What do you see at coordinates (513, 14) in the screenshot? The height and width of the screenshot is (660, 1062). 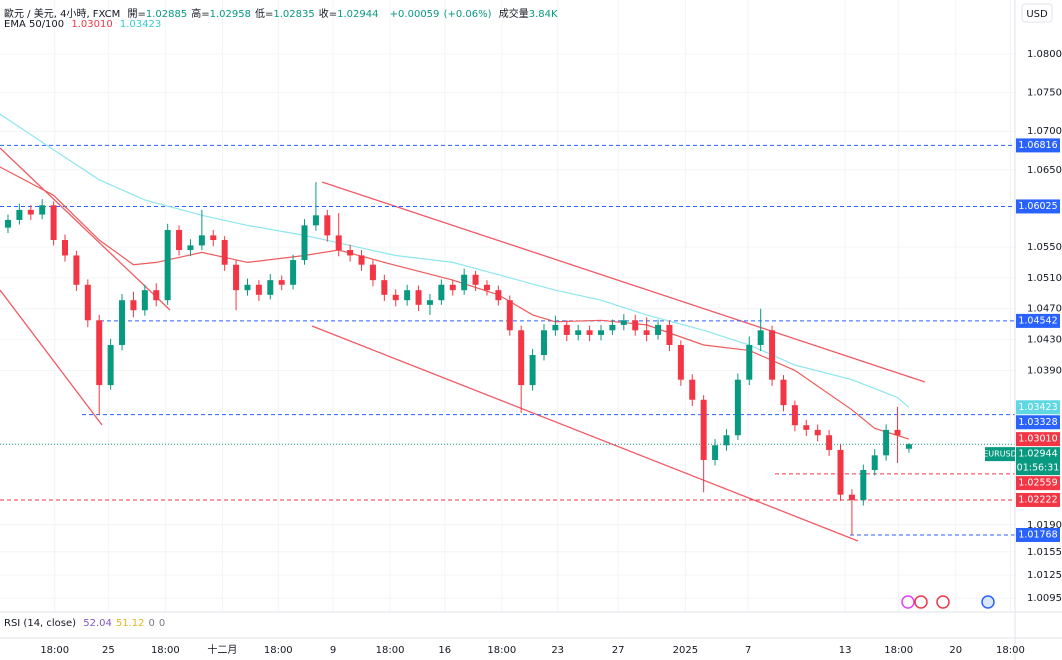 I see `volume-label: 成交量` at bounding box center [513, 14].